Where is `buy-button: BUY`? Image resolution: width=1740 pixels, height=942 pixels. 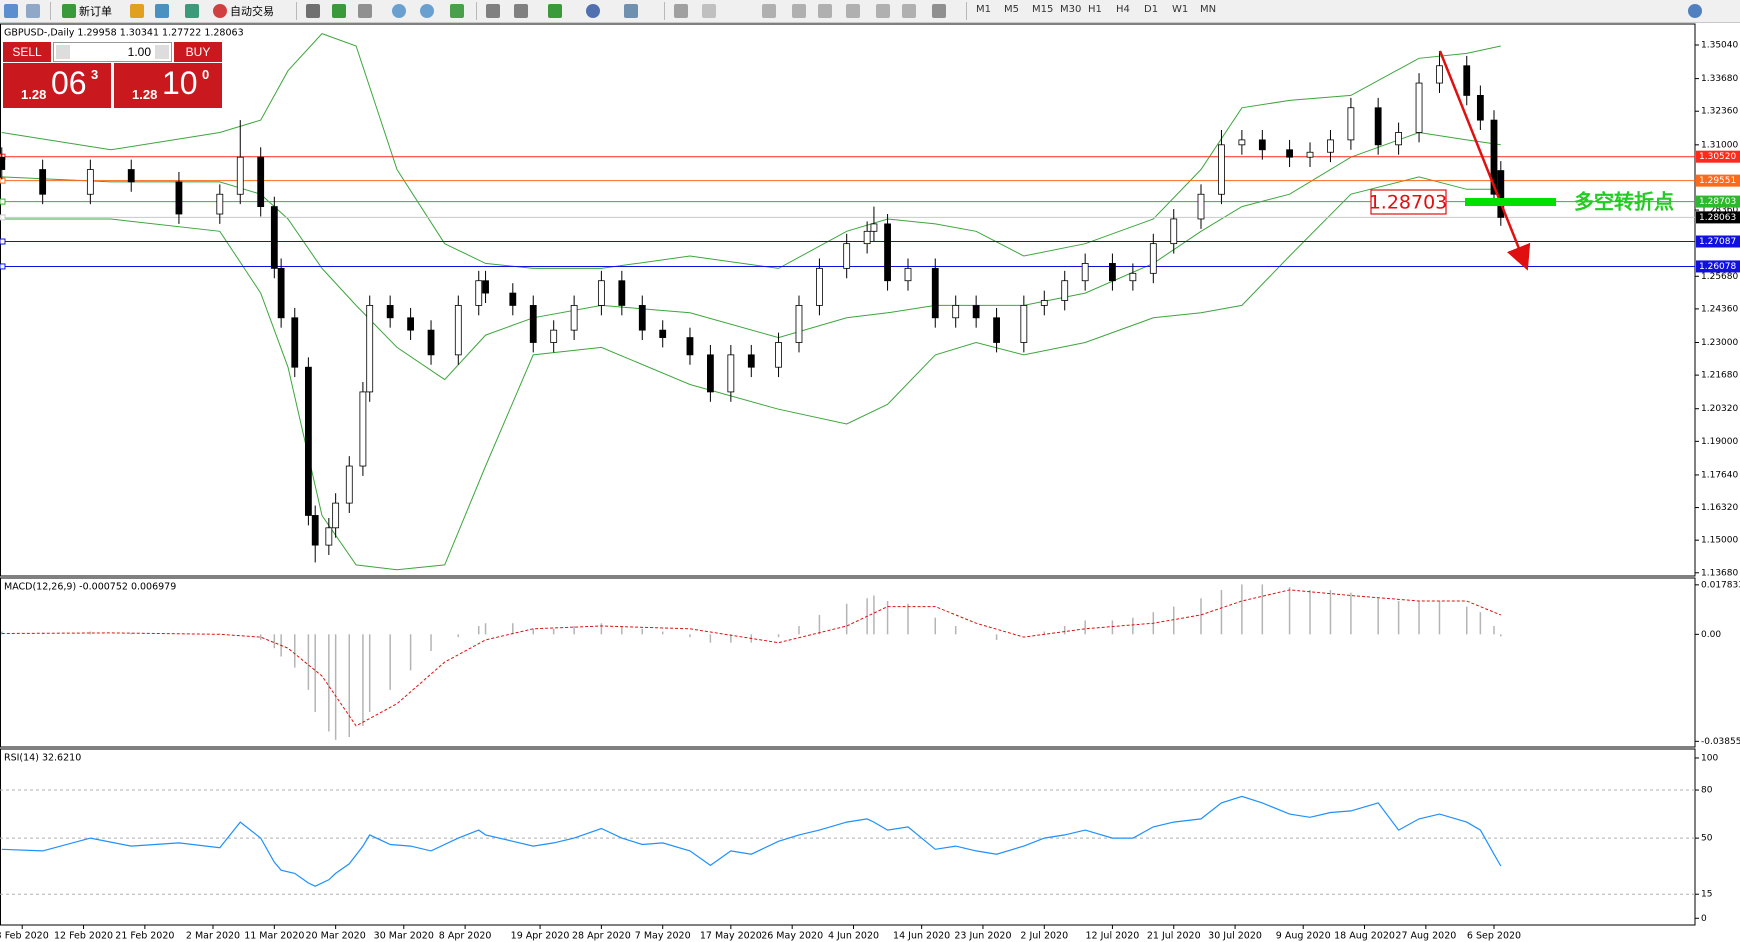
buy-button: BUY is located at coordinates (198, 52).